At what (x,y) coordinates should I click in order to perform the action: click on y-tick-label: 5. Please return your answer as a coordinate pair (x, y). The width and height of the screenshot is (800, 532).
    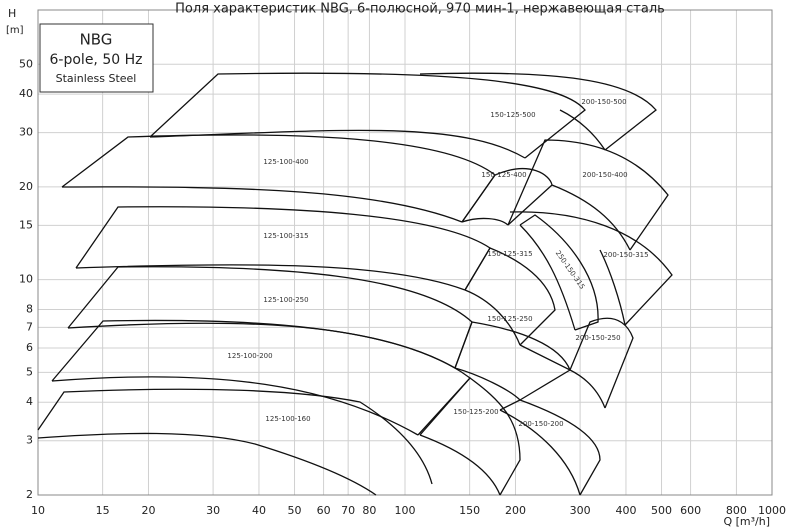
    Looking at the image, I should click on (29, 371).